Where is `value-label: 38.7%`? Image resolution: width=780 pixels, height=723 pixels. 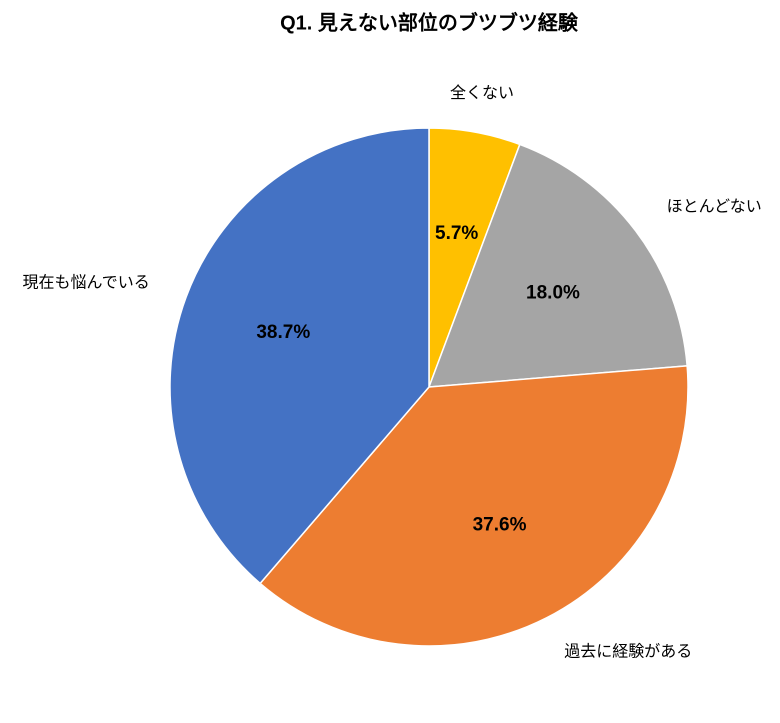 value-label: 38.7% is located at coordinates (283, 332).